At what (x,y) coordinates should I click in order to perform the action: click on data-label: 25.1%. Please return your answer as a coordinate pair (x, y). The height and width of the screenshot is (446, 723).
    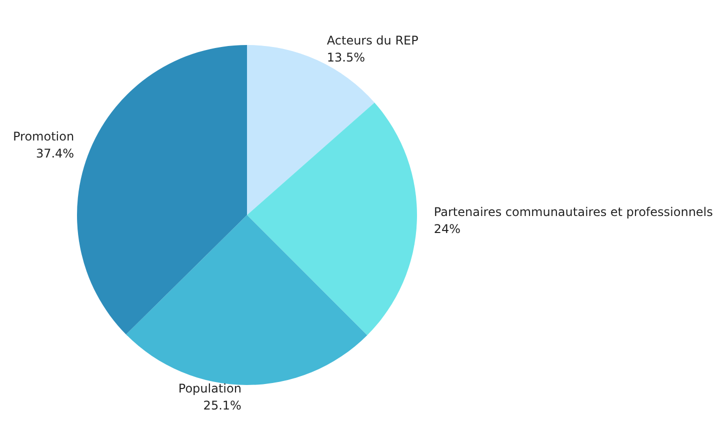
    Looking at the image, I should click on (222, 405).